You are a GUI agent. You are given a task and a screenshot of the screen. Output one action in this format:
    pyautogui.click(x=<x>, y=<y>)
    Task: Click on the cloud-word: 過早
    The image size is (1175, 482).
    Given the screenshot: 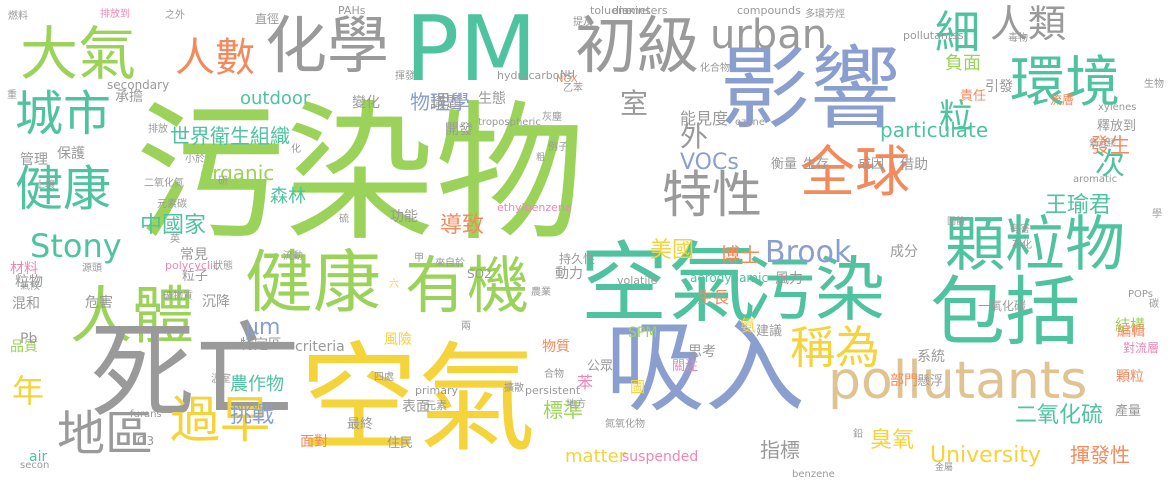 What is the action you would take?
    pyautogui.click(x=220, y=420)
    